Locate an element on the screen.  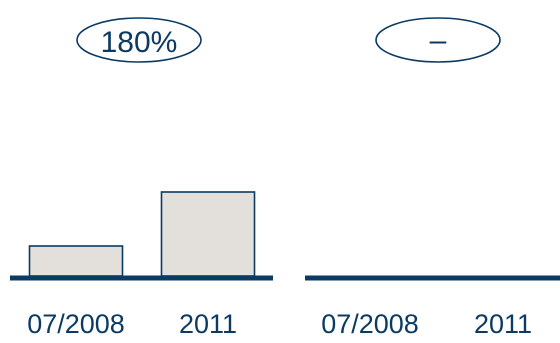
badge-outline-left is located at coordinates (139, 40).